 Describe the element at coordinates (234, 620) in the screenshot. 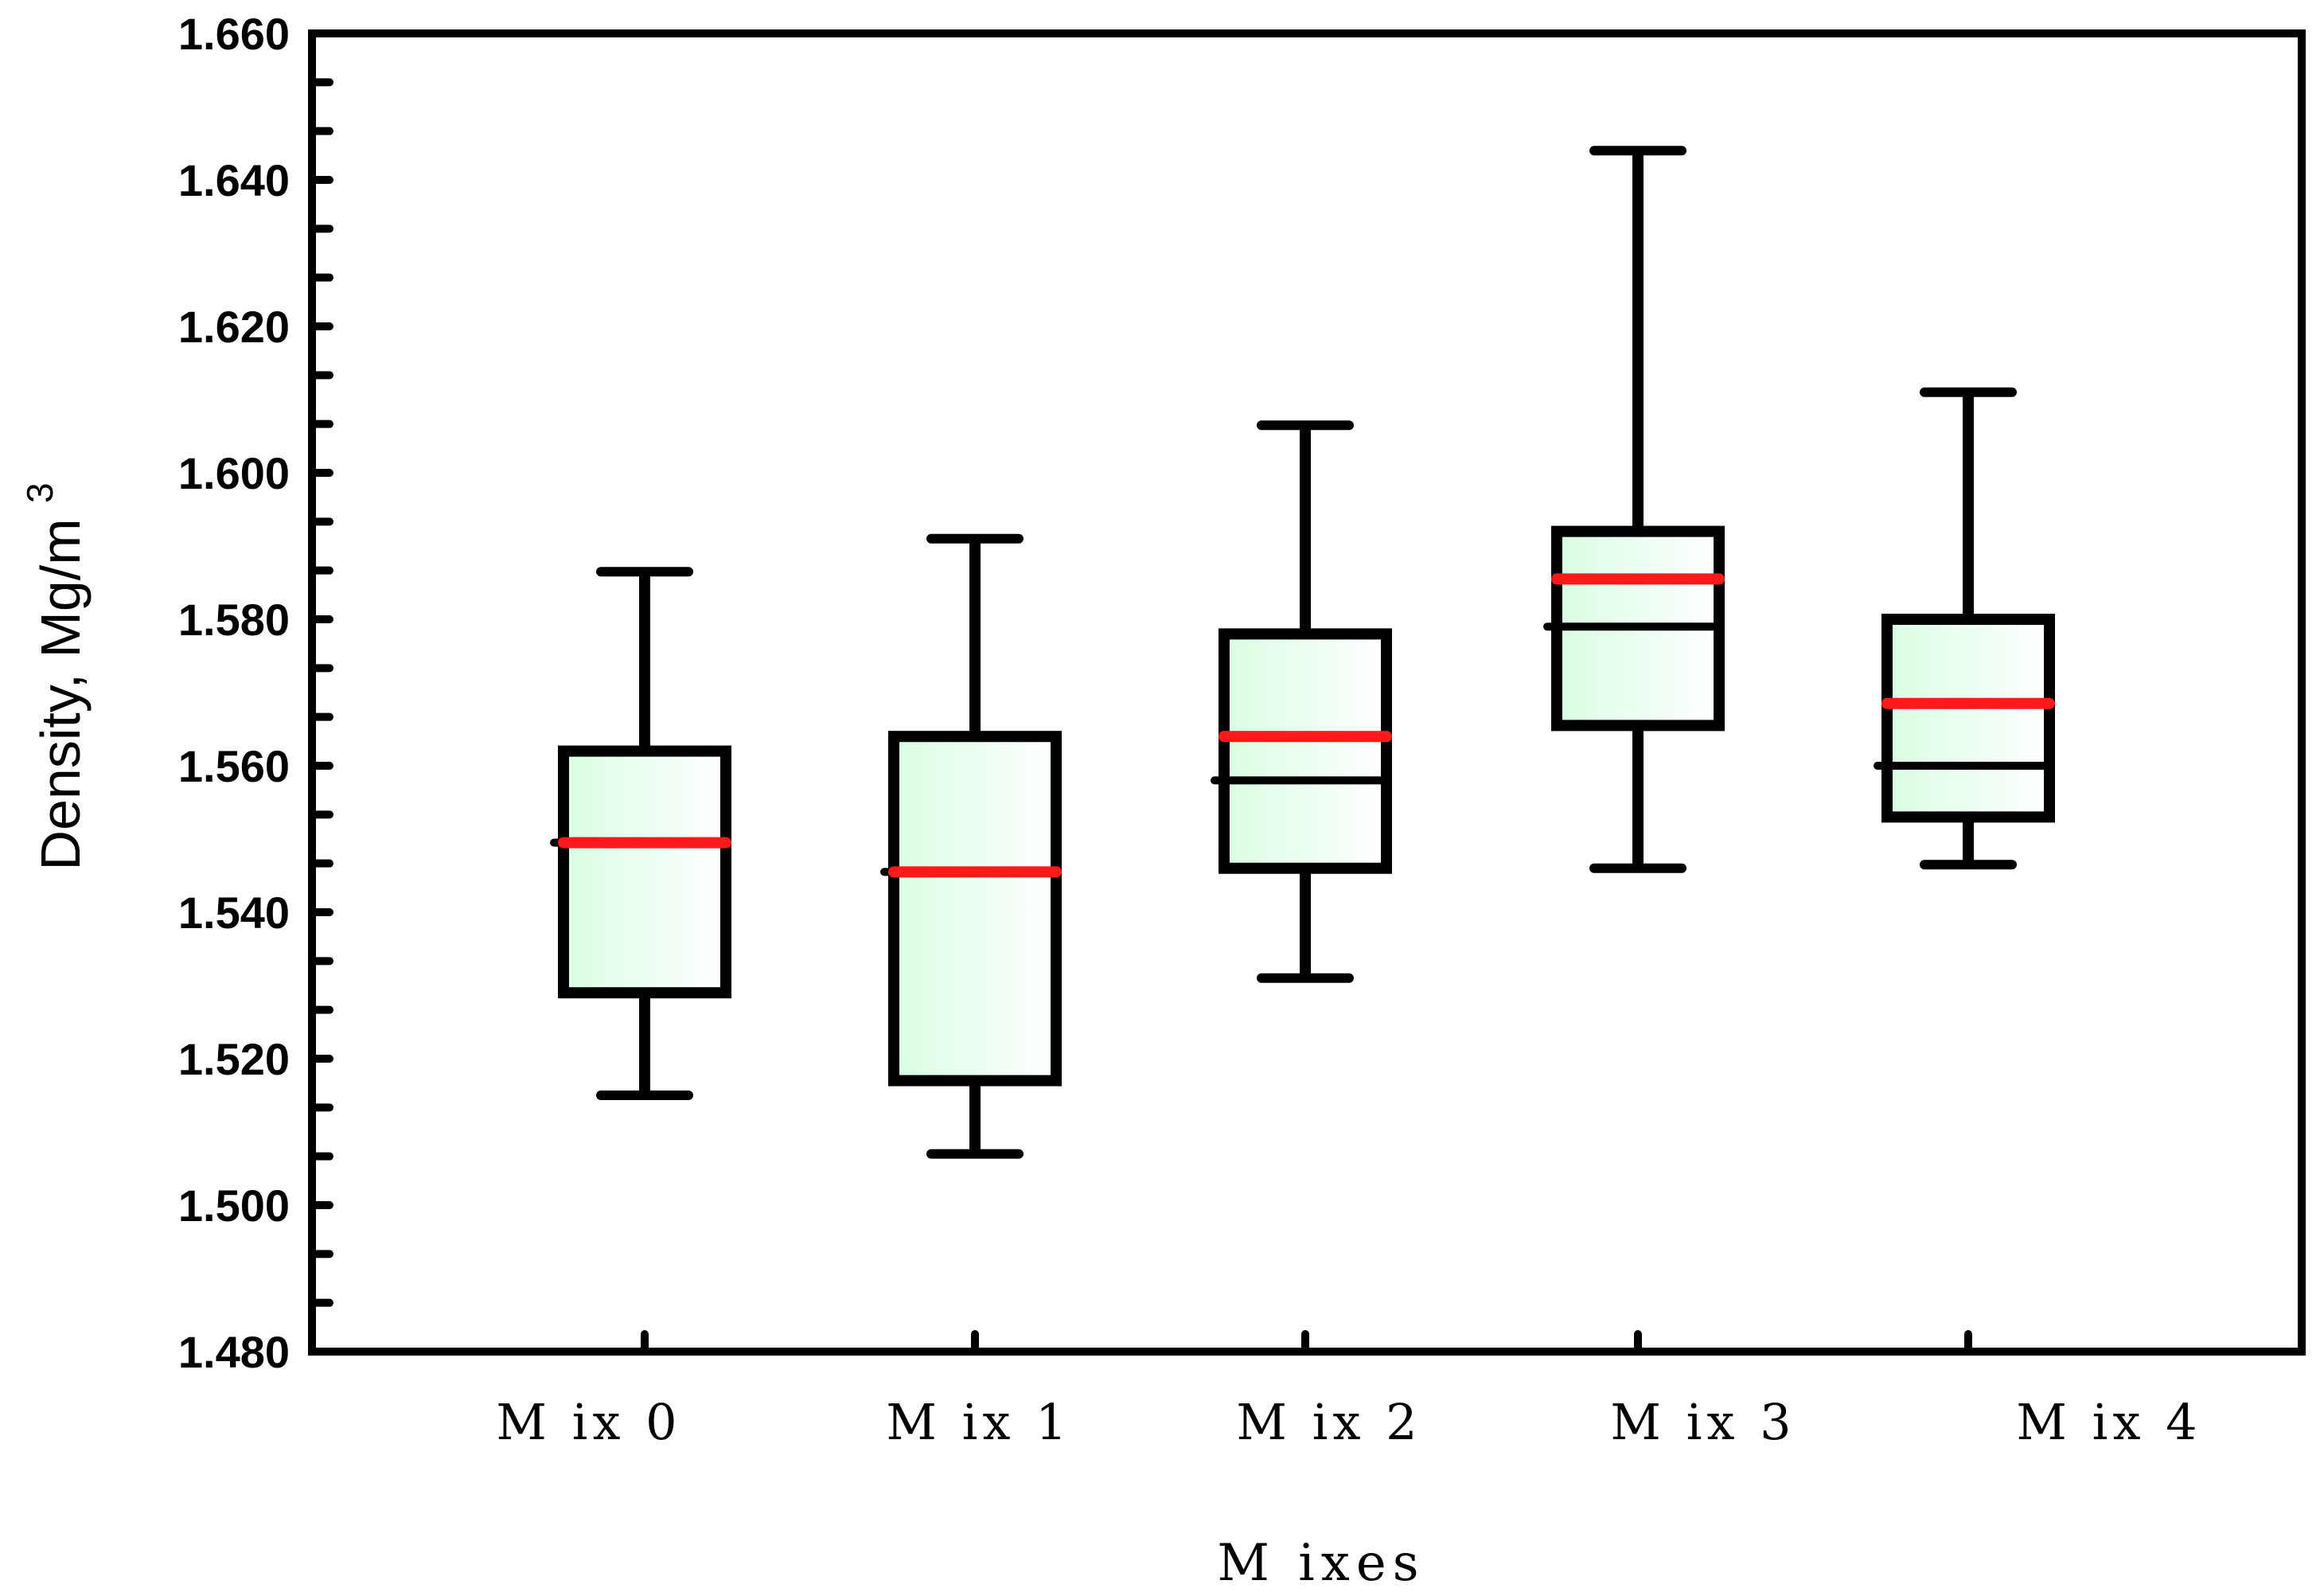

I see `y-tick-label: 1.580` at that location.